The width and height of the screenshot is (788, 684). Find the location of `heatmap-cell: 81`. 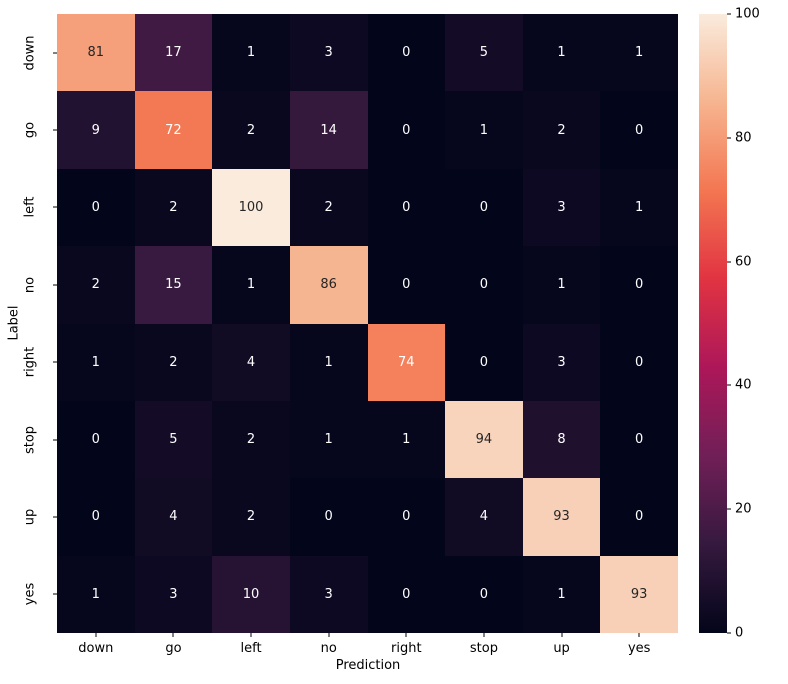

heatmap-cell: 81 is located at coordinates (96, 53).